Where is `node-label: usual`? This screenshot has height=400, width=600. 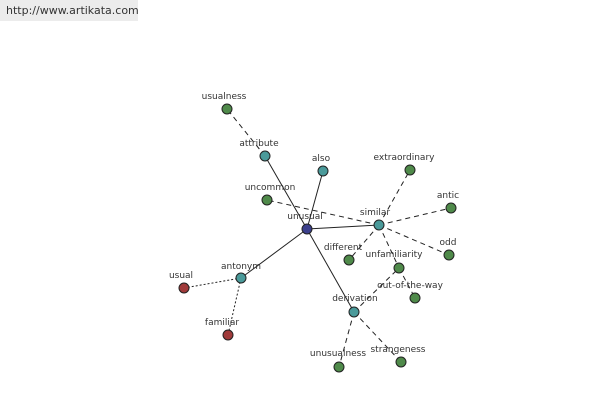
node-label: usual is located at coordinates (181, 276).